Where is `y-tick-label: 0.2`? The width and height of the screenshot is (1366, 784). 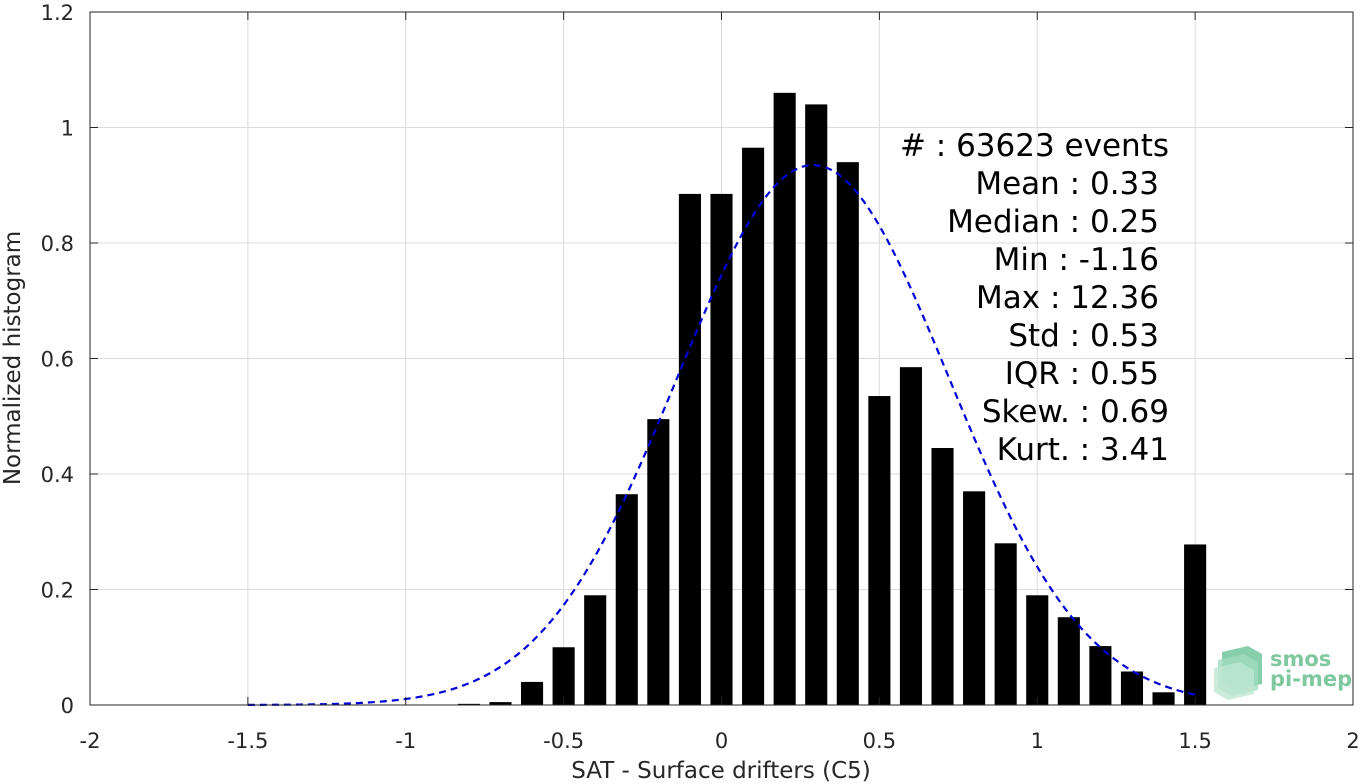
y-tick-label: 0.2 is located at coordinates (57, 591).